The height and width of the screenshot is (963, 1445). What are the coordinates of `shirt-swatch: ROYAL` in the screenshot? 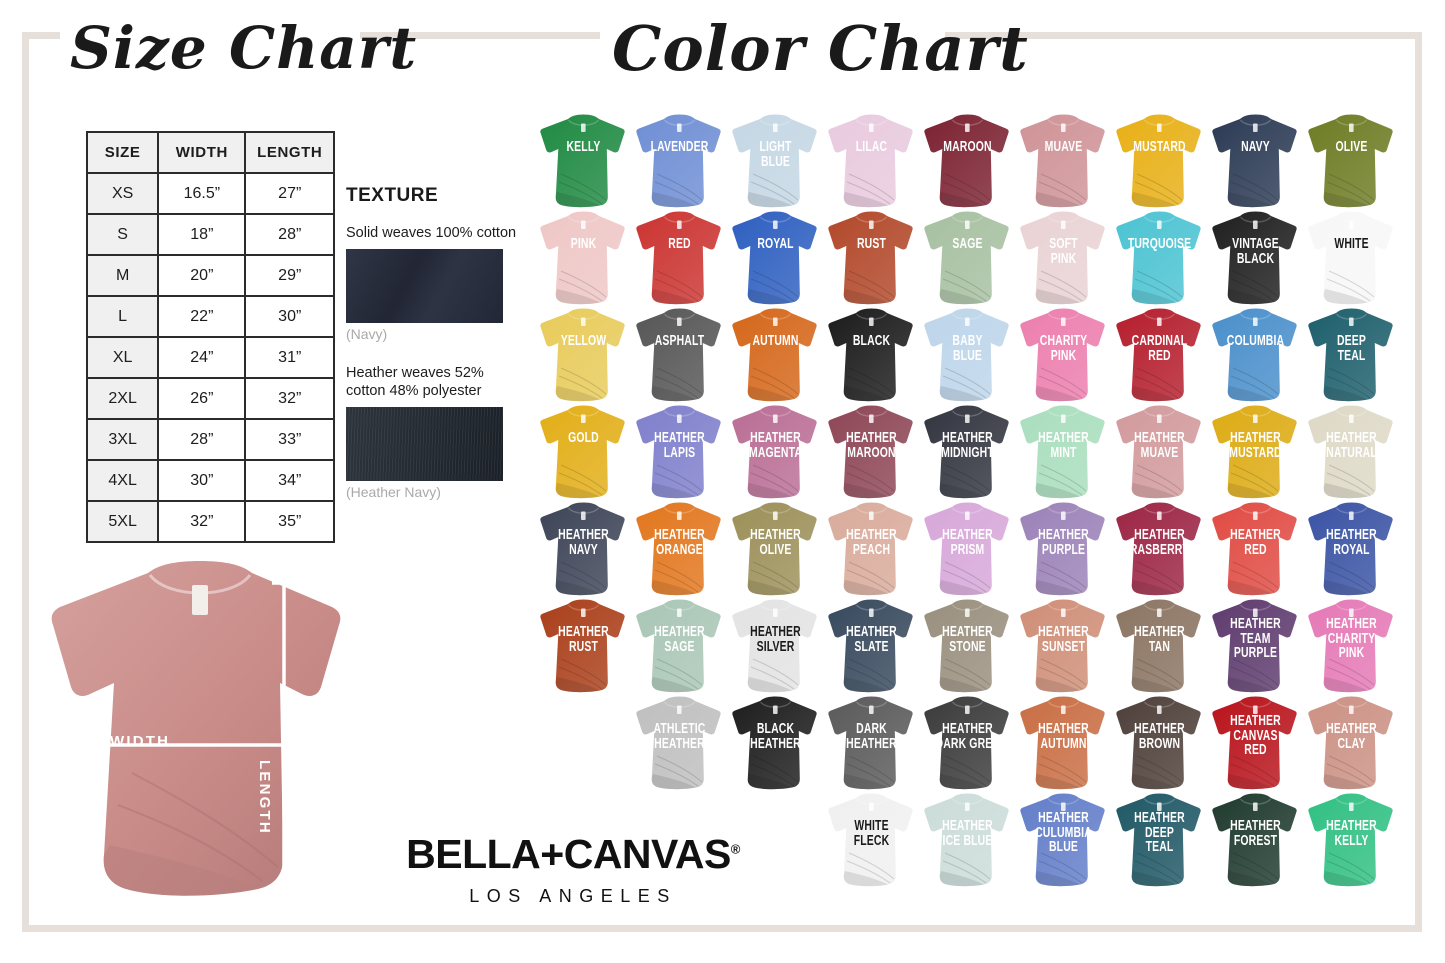 It's located at (775, 257).